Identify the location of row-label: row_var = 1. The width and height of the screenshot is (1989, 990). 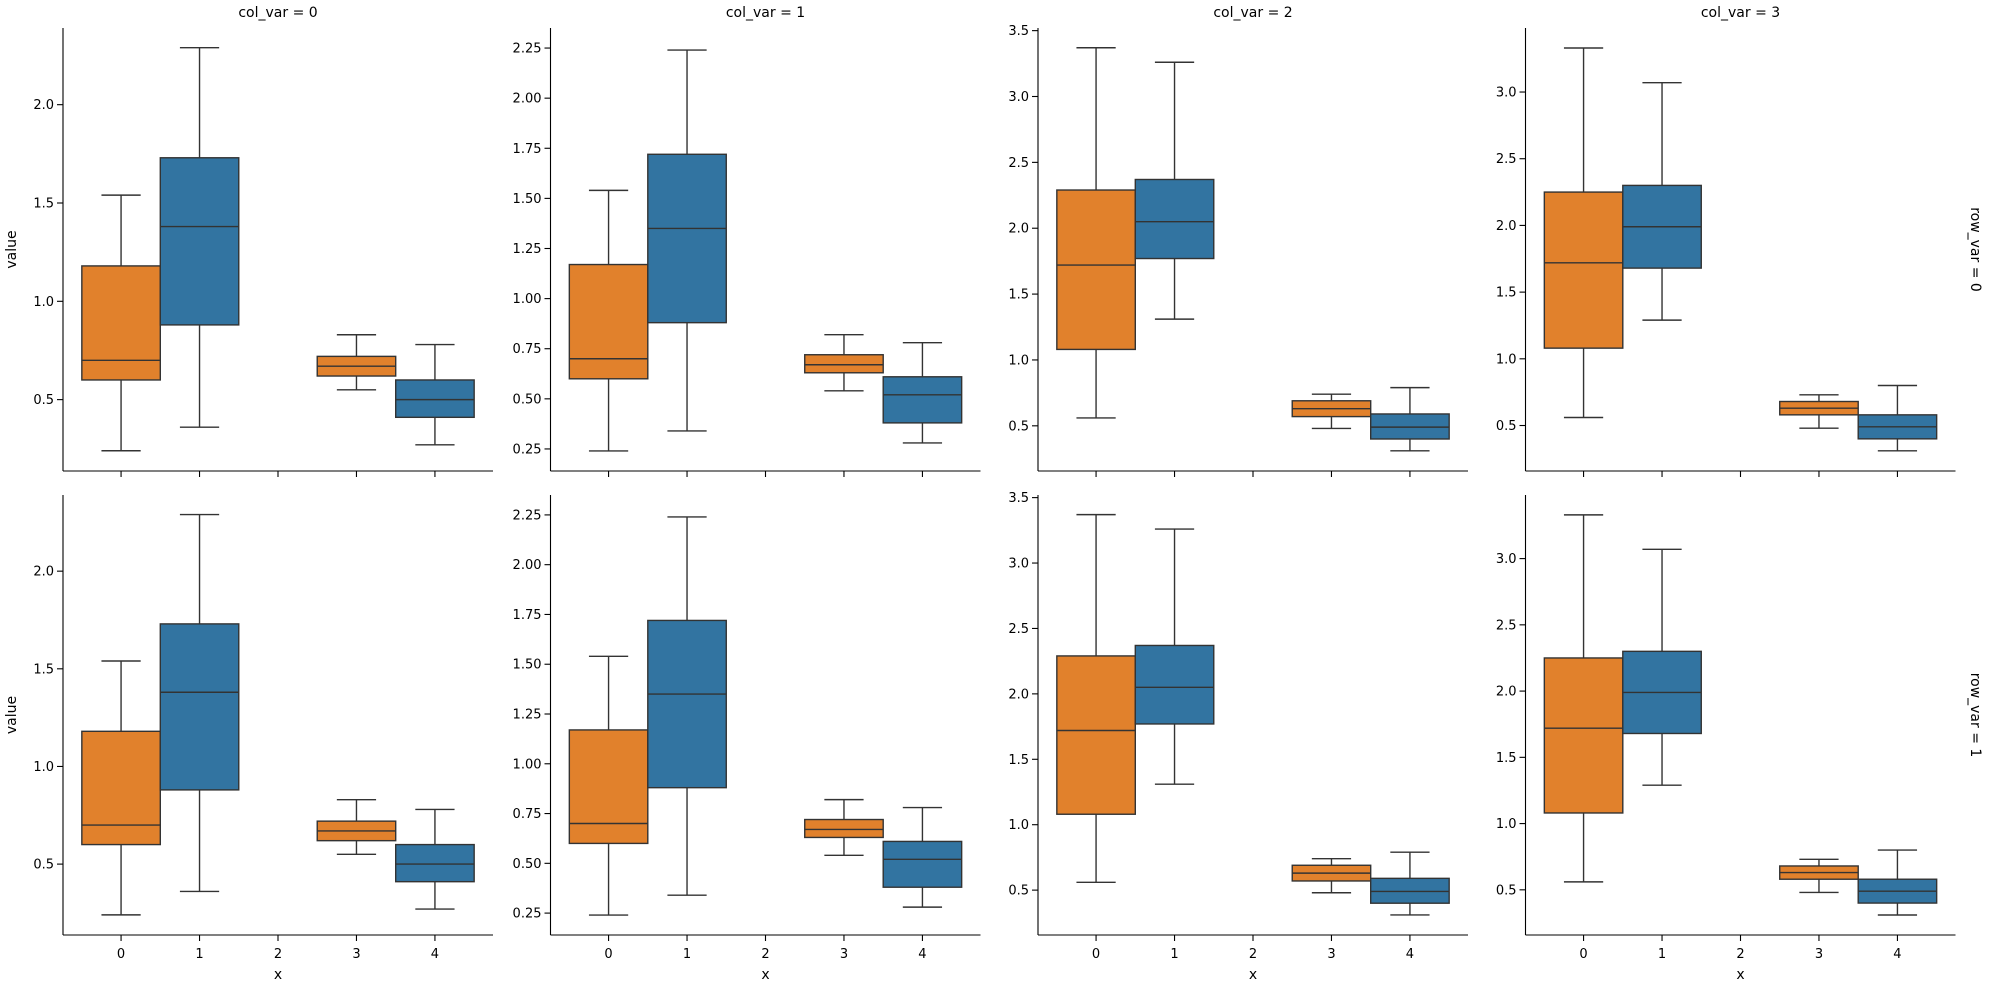
(1975, 715).